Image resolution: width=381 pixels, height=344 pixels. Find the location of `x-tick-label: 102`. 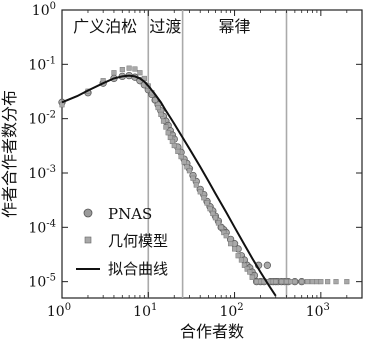

x-tick-label: 102 is located at coordinates (231, 311).